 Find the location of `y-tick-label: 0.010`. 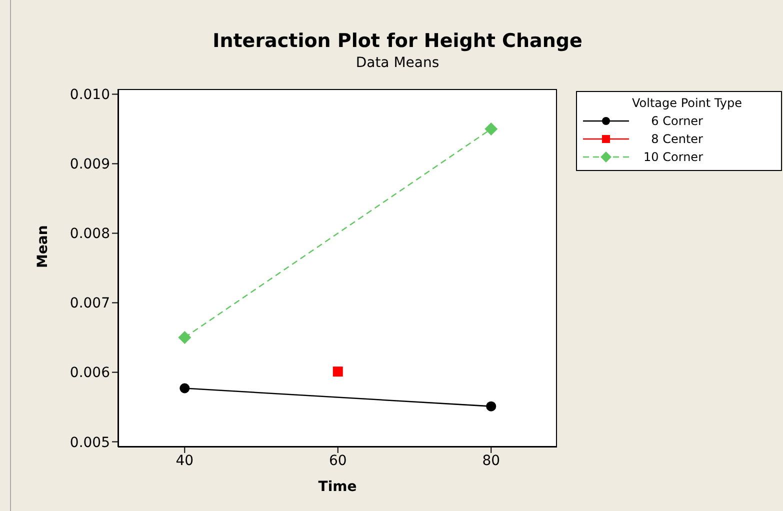

y-tick-label: 0.010 is located at coordinates (90, 95).